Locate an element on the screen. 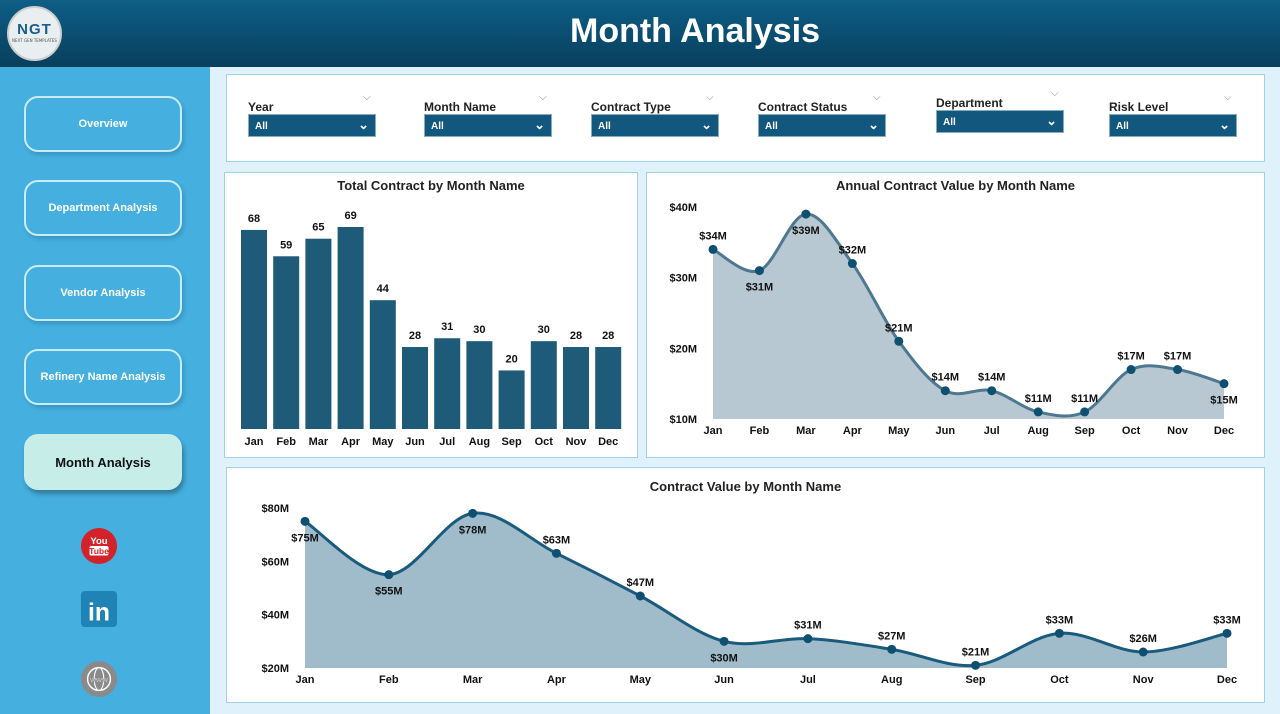 This screenshot has width=1280, height=714. bar-apr is located at coordinates (350, 328).